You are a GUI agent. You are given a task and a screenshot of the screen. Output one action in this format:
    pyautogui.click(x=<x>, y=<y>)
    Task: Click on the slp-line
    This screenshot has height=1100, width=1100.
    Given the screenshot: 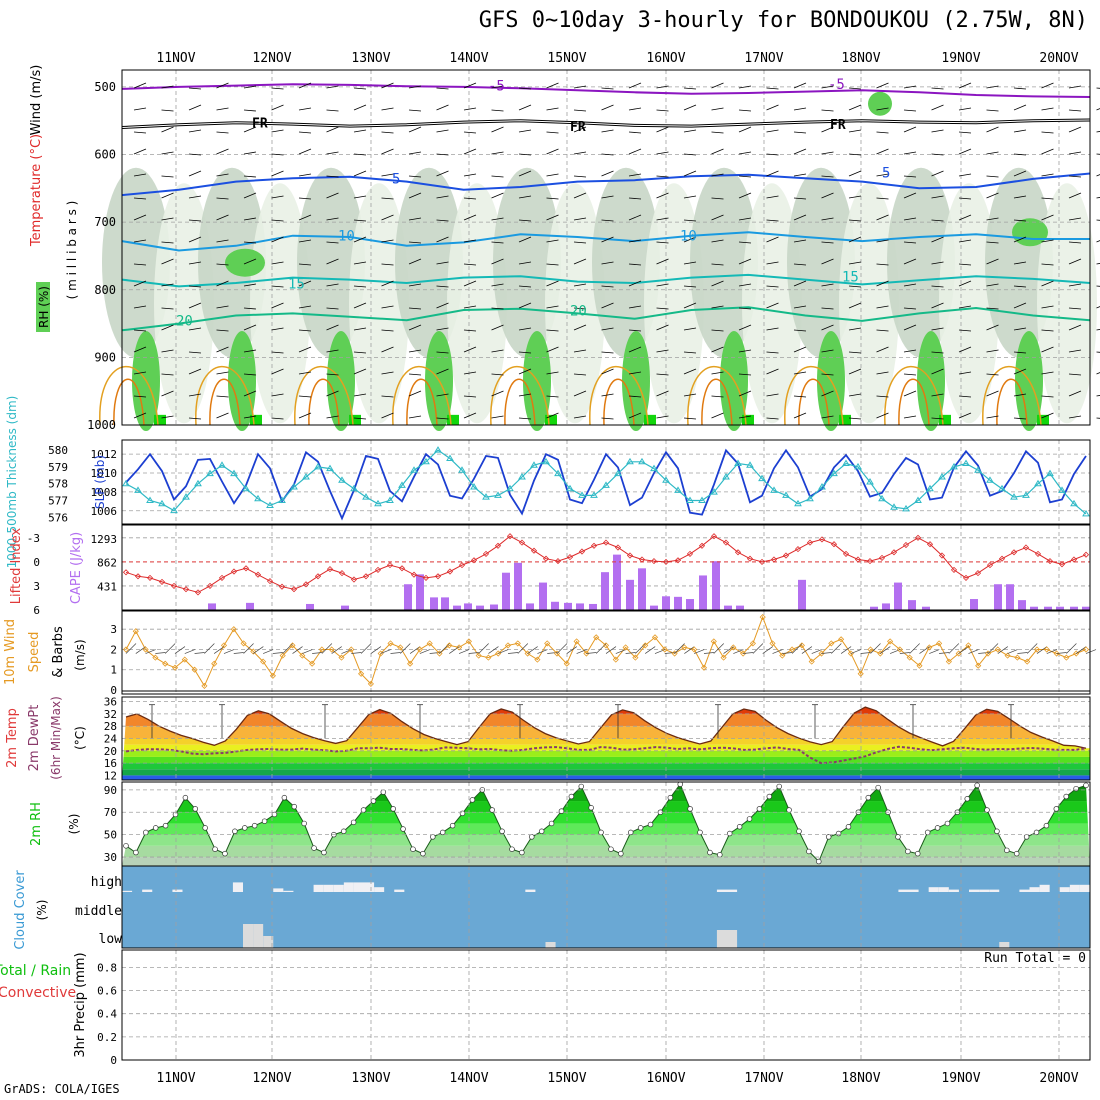 What is the action you would take?
    pyautogui.click(x=606, y=484)
    